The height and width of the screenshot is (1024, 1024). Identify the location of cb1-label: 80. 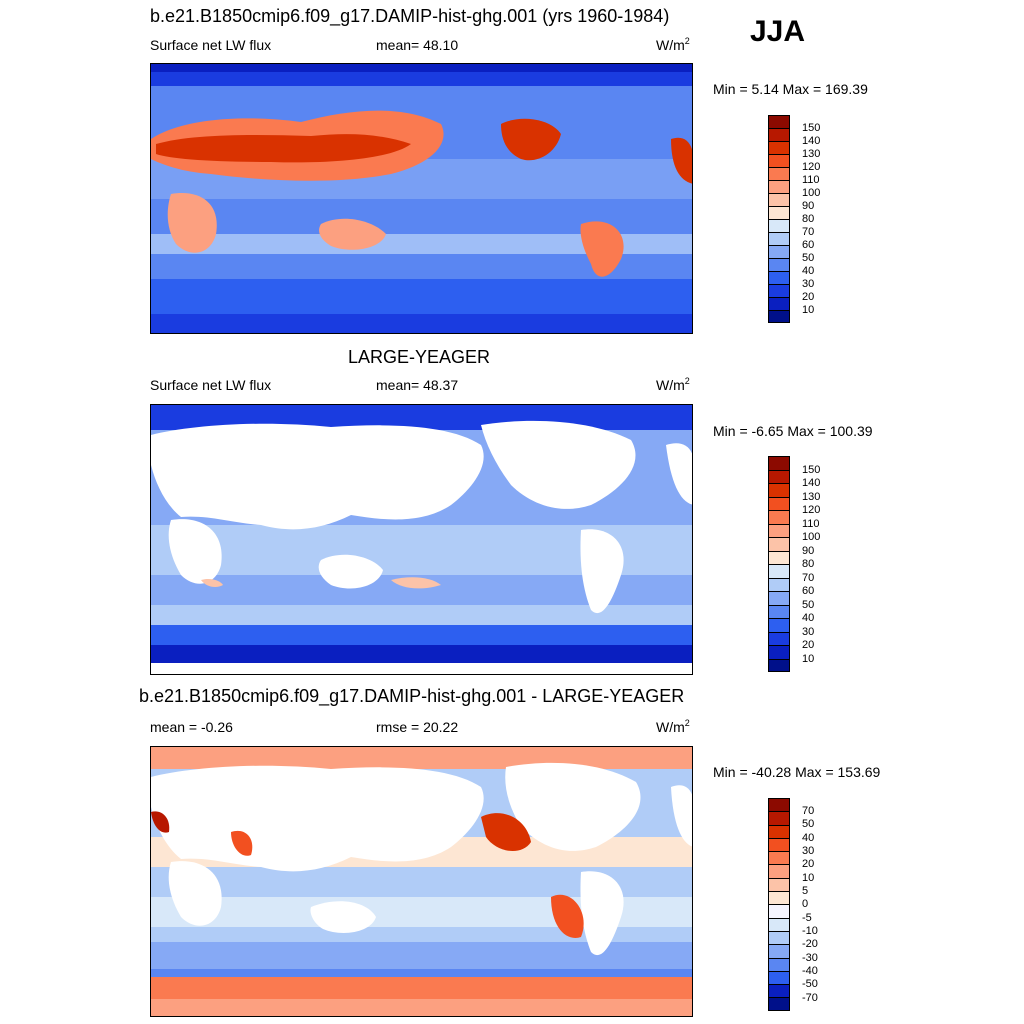
(808, 219).